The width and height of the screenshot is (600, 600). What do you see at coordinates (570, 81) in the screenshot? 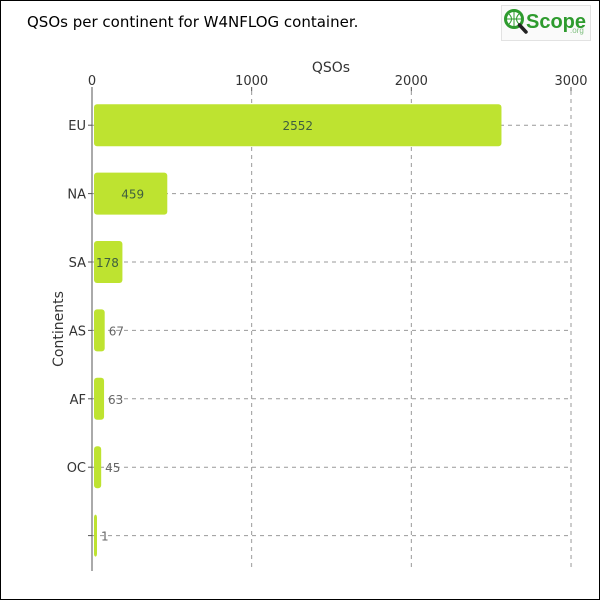
I see `x-tick-label: 3000` at bounding box center [570, 81].